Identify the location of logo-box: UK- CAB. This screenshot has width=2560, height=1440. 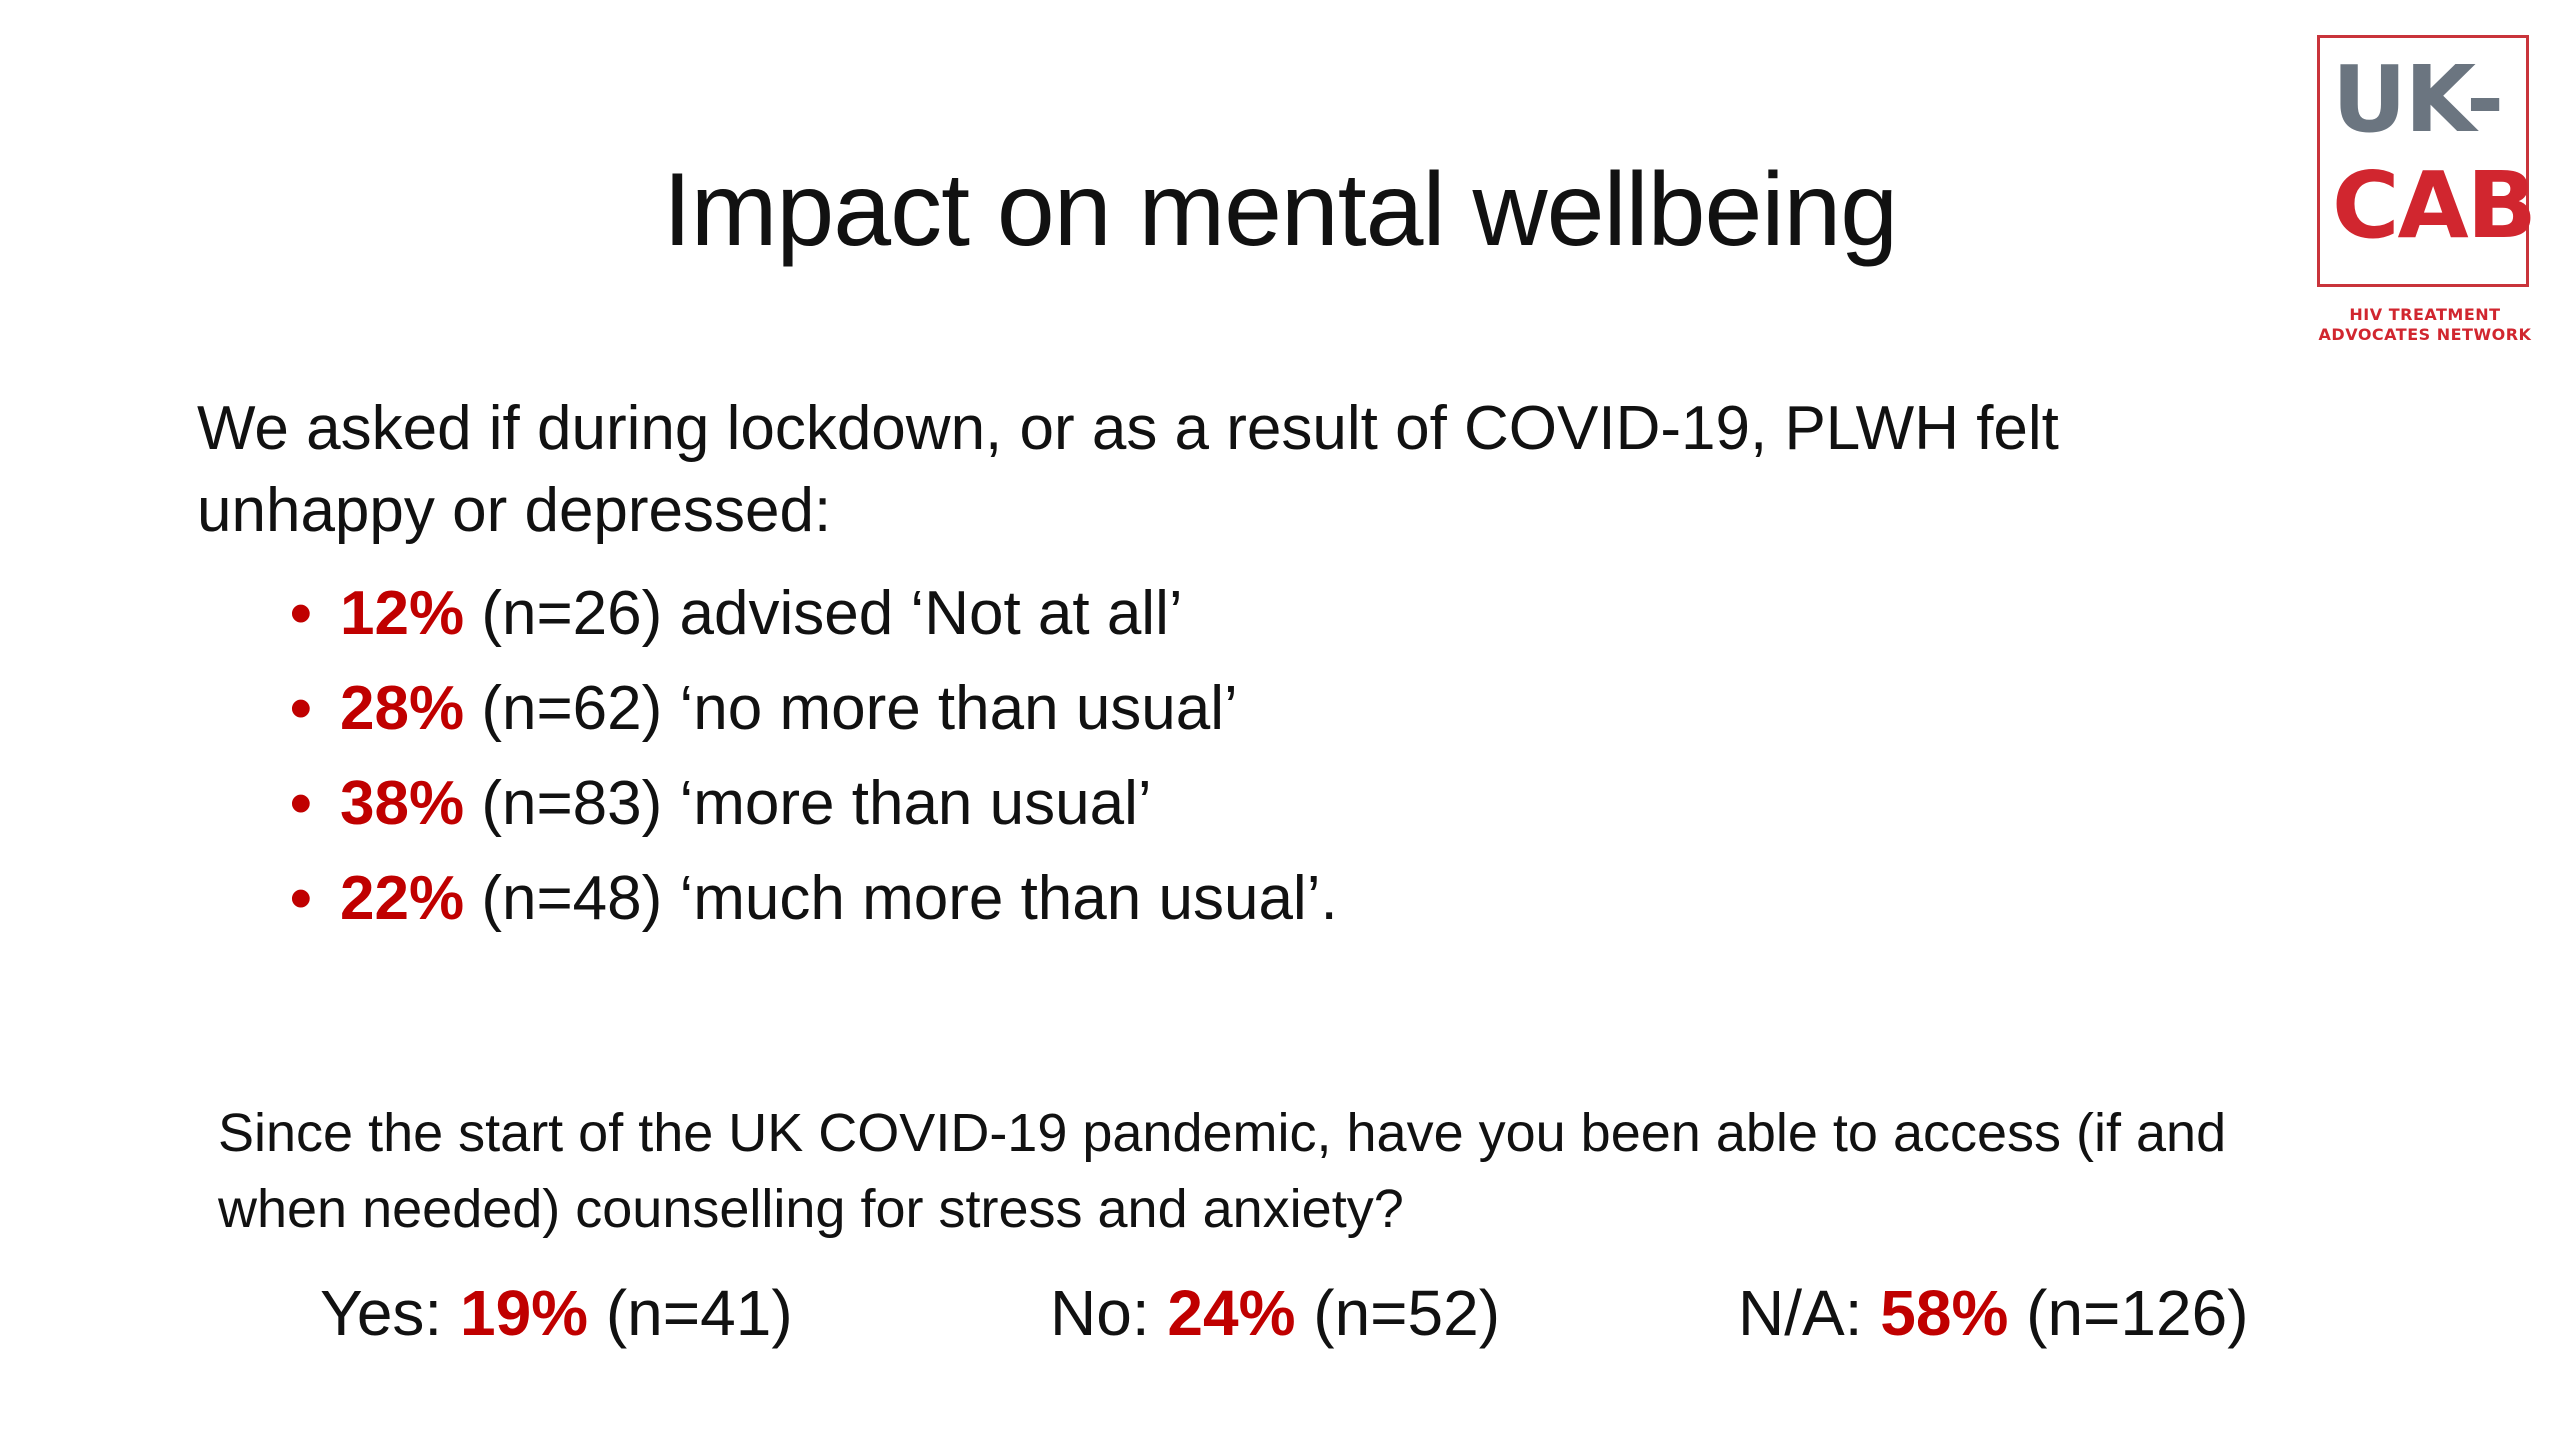
(2427, 161).